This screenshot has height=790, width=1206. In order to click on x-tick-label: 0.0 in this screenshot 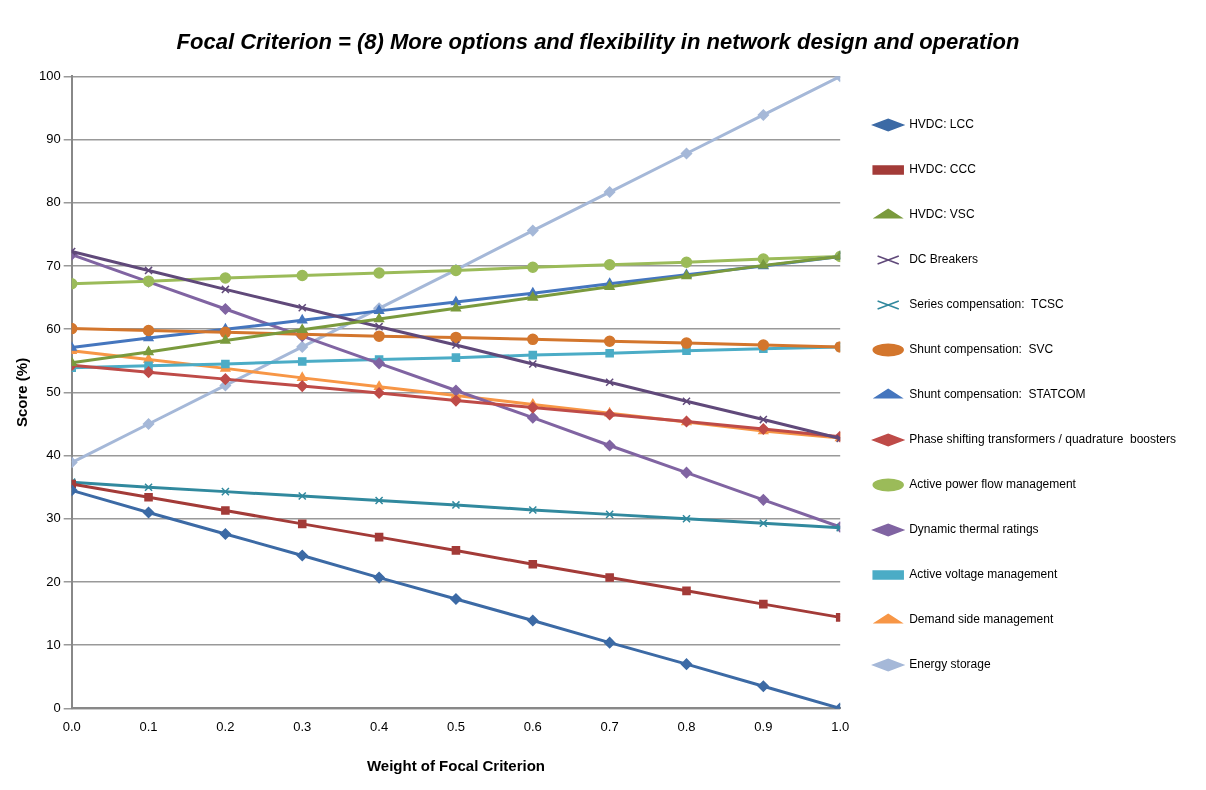, I will do `click(71, 726)`.